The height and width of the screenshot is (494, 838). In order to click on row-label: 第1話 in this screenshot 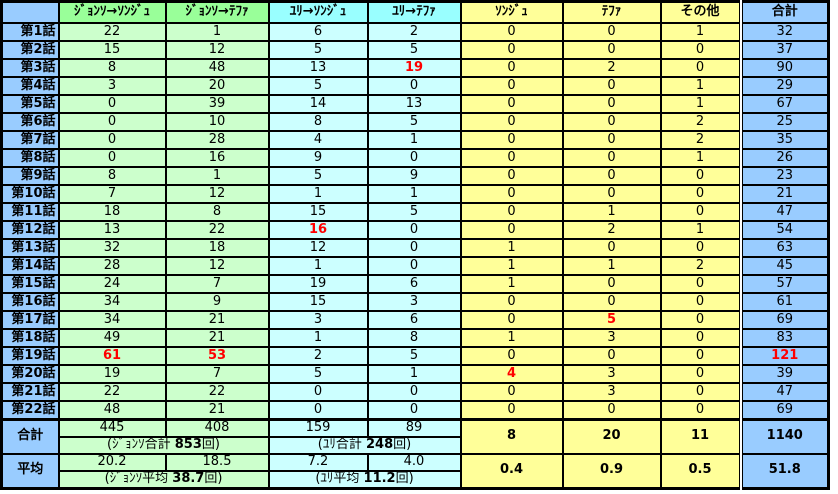, I will do `click(30, 32)`.